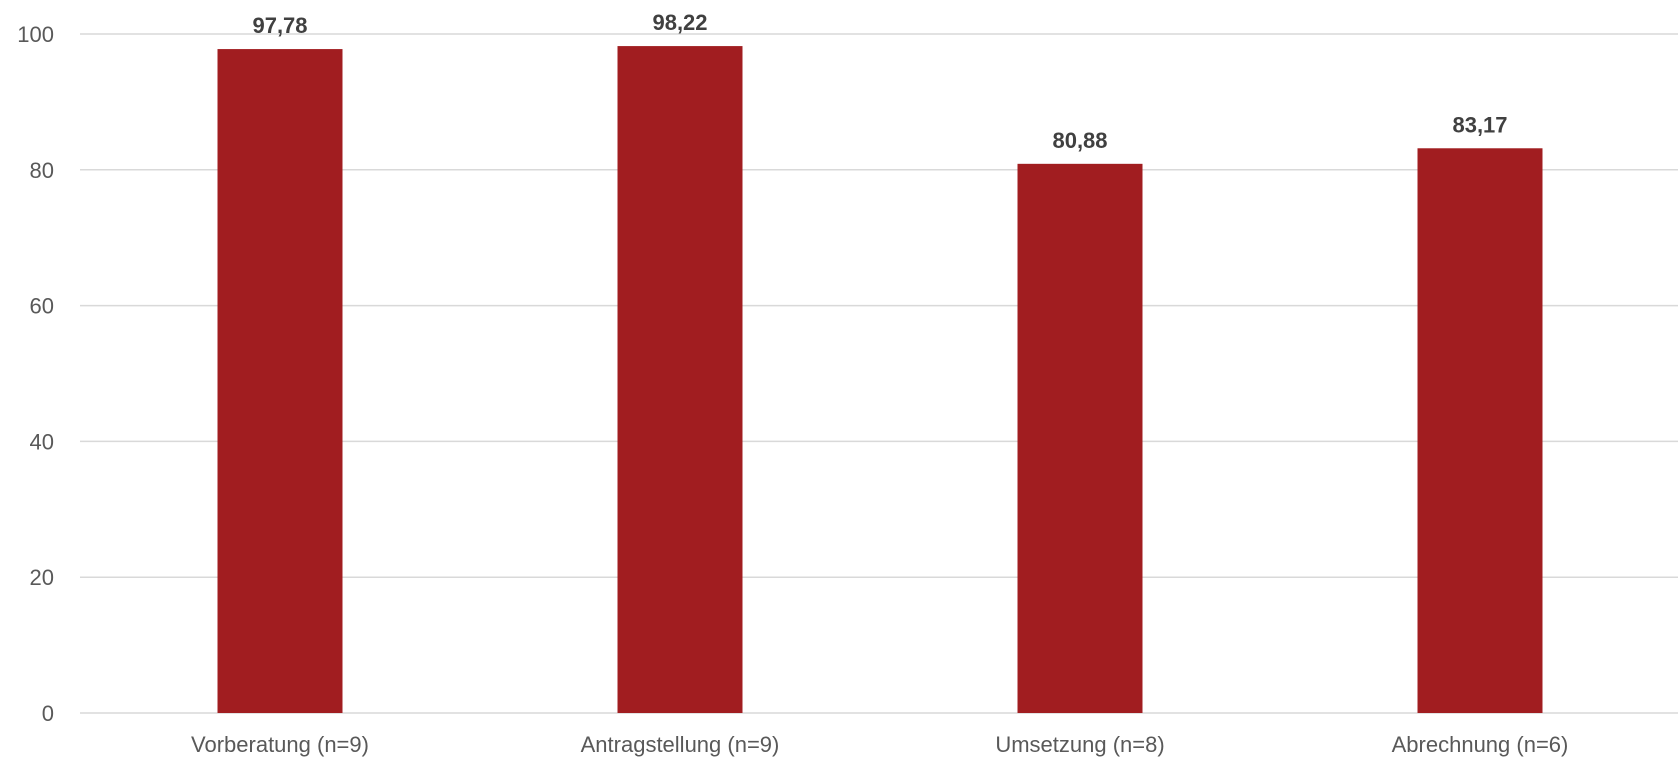  What do you see at coordinates (679, 22) in the screenshot?
I see `data-label: 98,22` at bounding box center [679, 22].